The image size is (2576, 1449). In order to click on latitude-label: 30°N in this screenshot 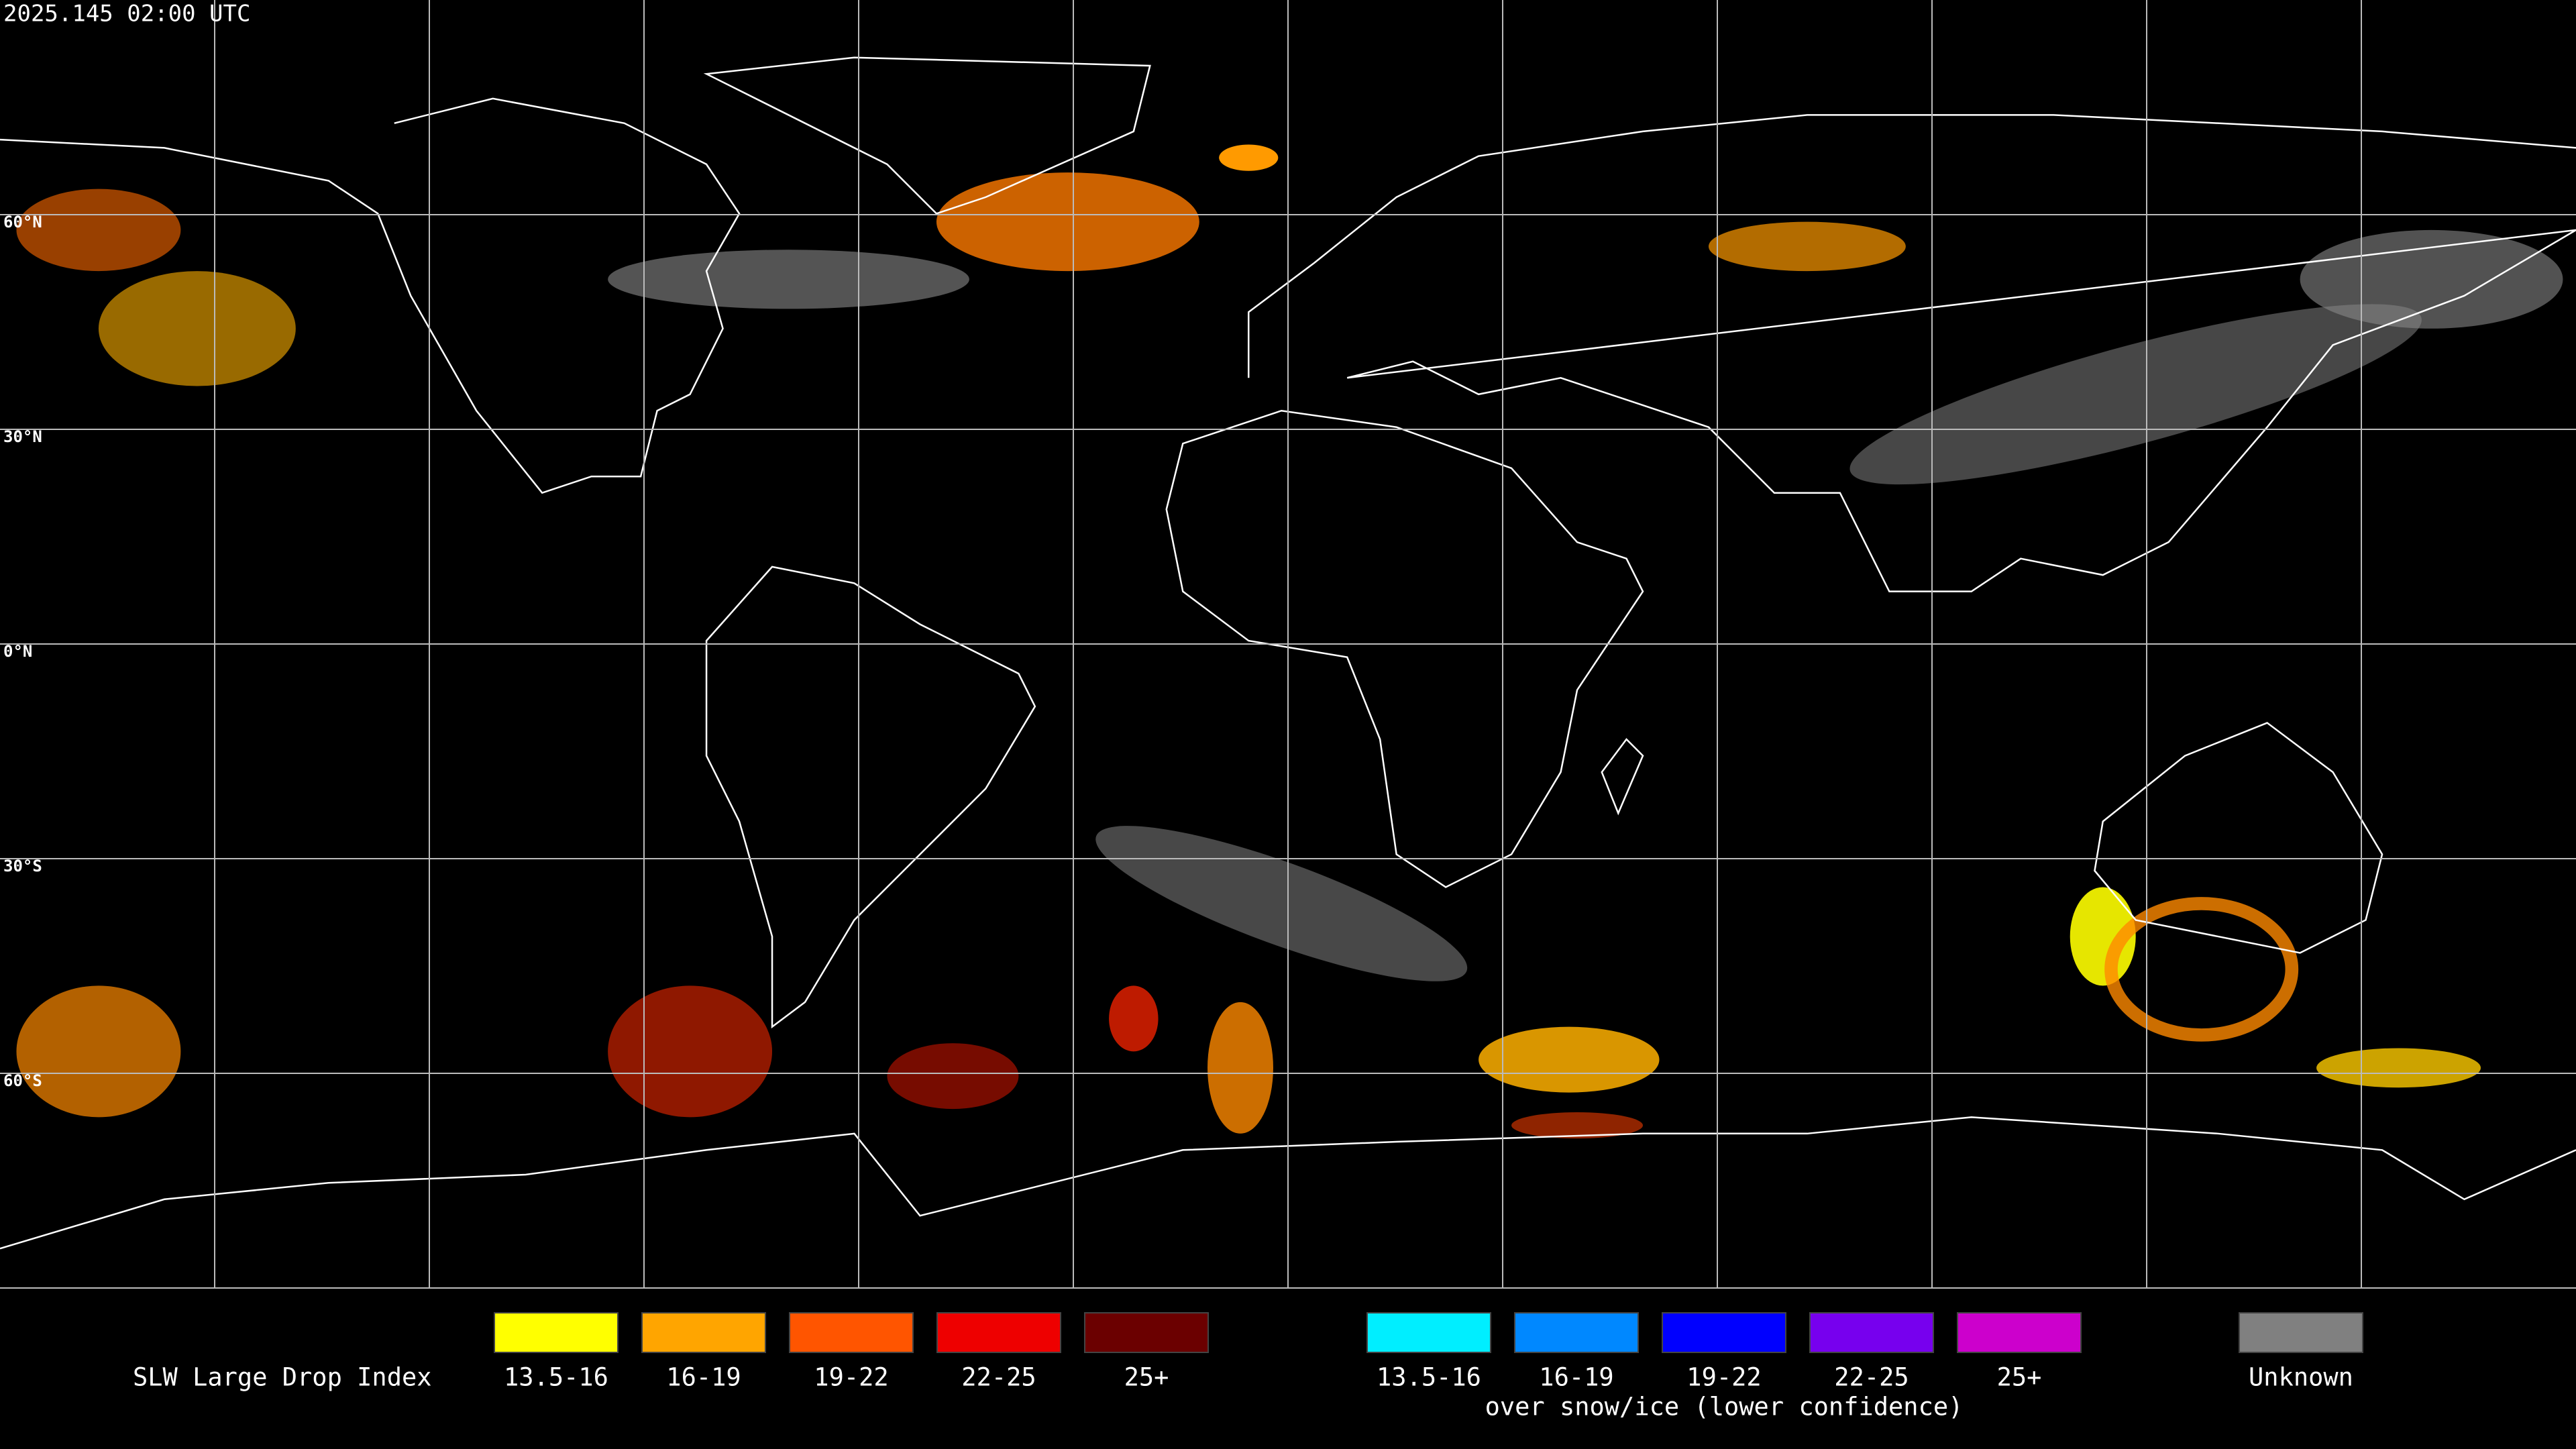, I will do `click(22, 436)`.